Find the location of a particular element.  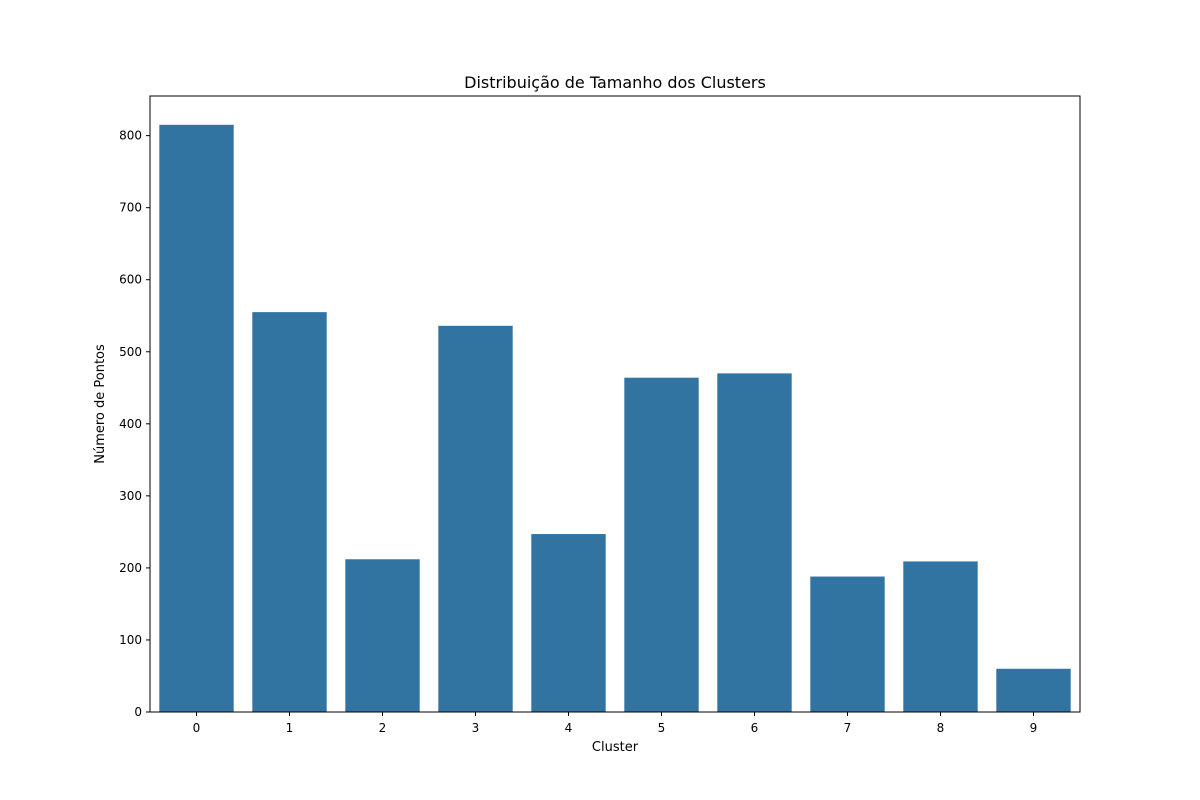

x-tick-label: 9 is located at coordinates (1034, 728).